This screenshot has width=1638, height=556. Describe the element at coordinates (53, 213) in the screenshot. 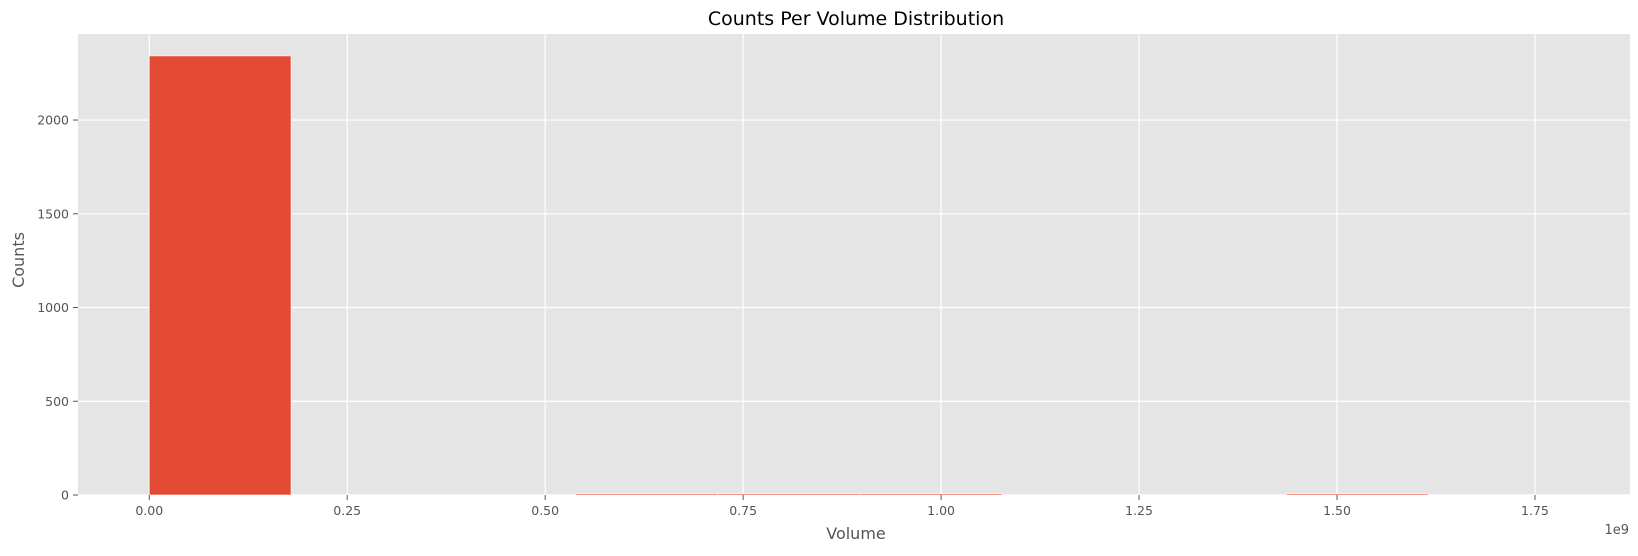

I see `y-tick-label: 1500` at that location.